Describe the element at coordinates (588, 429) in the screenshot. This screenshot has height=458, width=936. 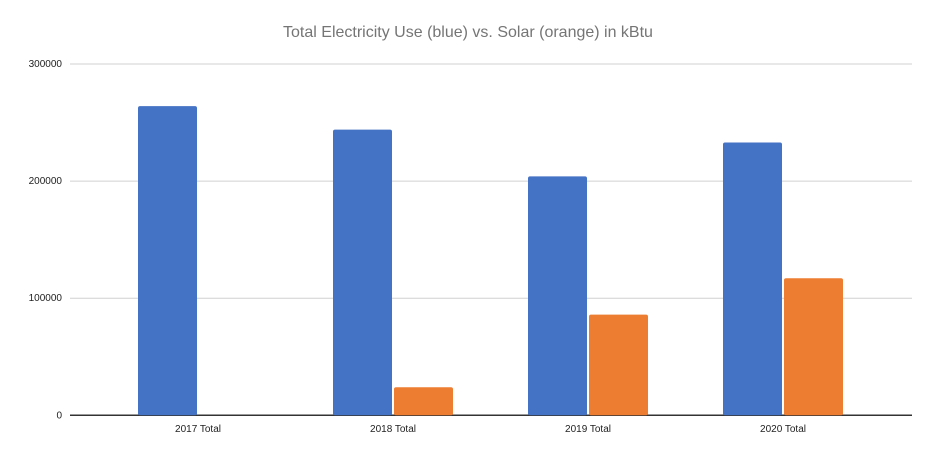
I see `x-tick-label: 2019 Total` at that location.